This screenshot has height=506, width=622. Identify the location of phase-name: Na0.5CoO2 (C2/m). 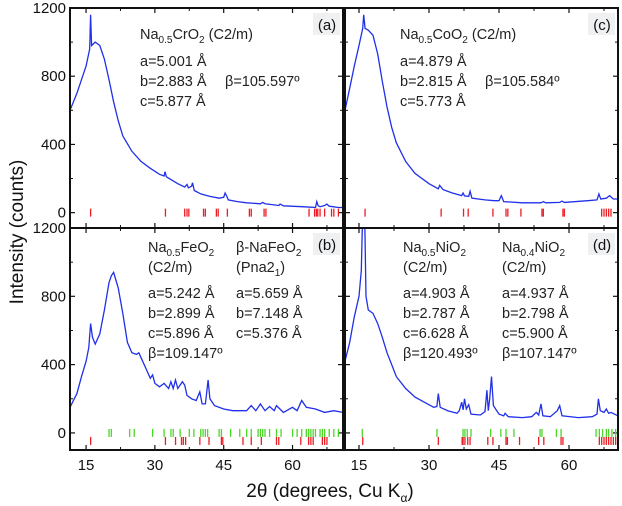
(458, 36).